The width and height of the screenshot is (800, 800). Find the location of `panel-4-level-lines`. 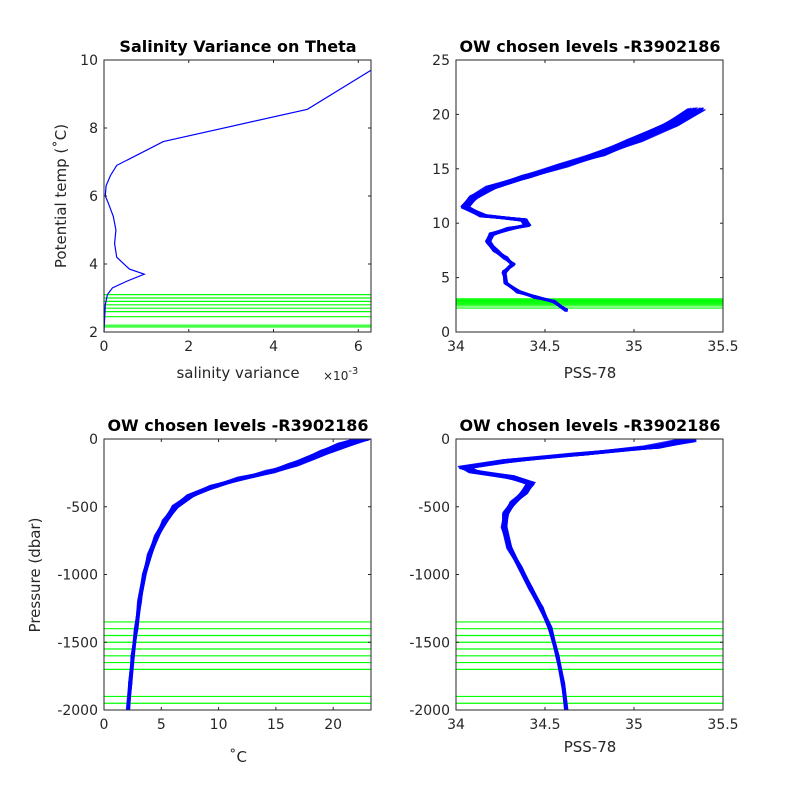

panel-4-level-lines is located at coordinates (589, 662).